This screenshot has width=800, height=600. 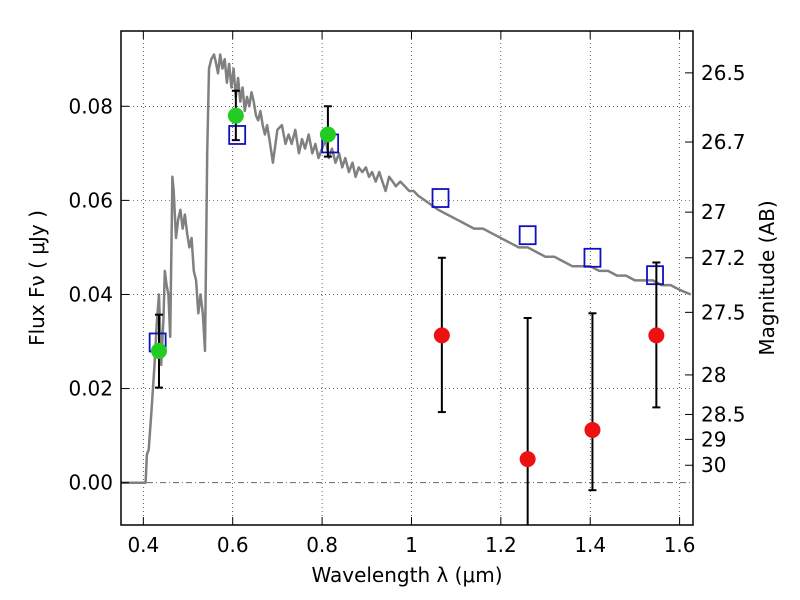 I want to click on y-tick-label: 0.08, so click(x=90, y=106).